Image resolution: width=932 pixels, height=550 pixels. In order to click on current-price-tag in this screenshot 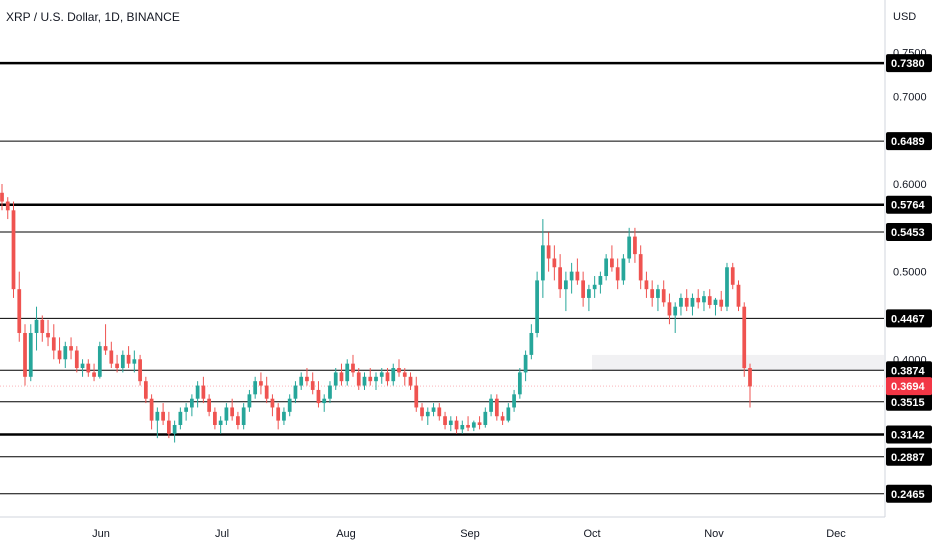, I will do `click(909, 386)`.